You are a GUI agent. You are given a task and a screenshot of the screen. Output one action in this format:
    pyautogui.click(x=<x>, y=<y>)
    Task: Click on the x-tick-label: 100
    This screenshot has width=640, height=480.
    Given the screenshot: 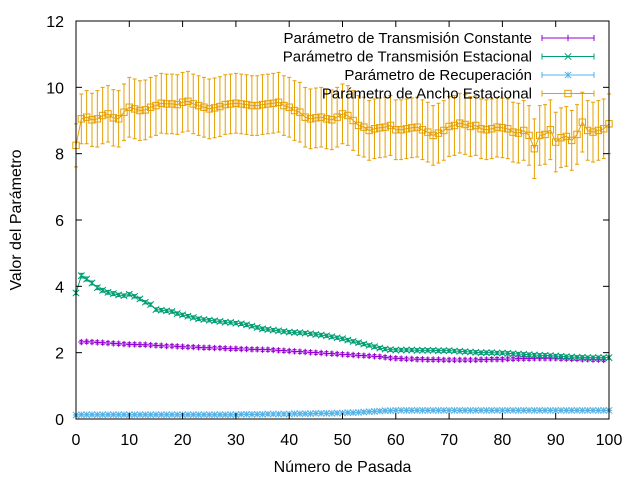 What is the action you would take?
    pyautogui.click(x=609, y=440)
    